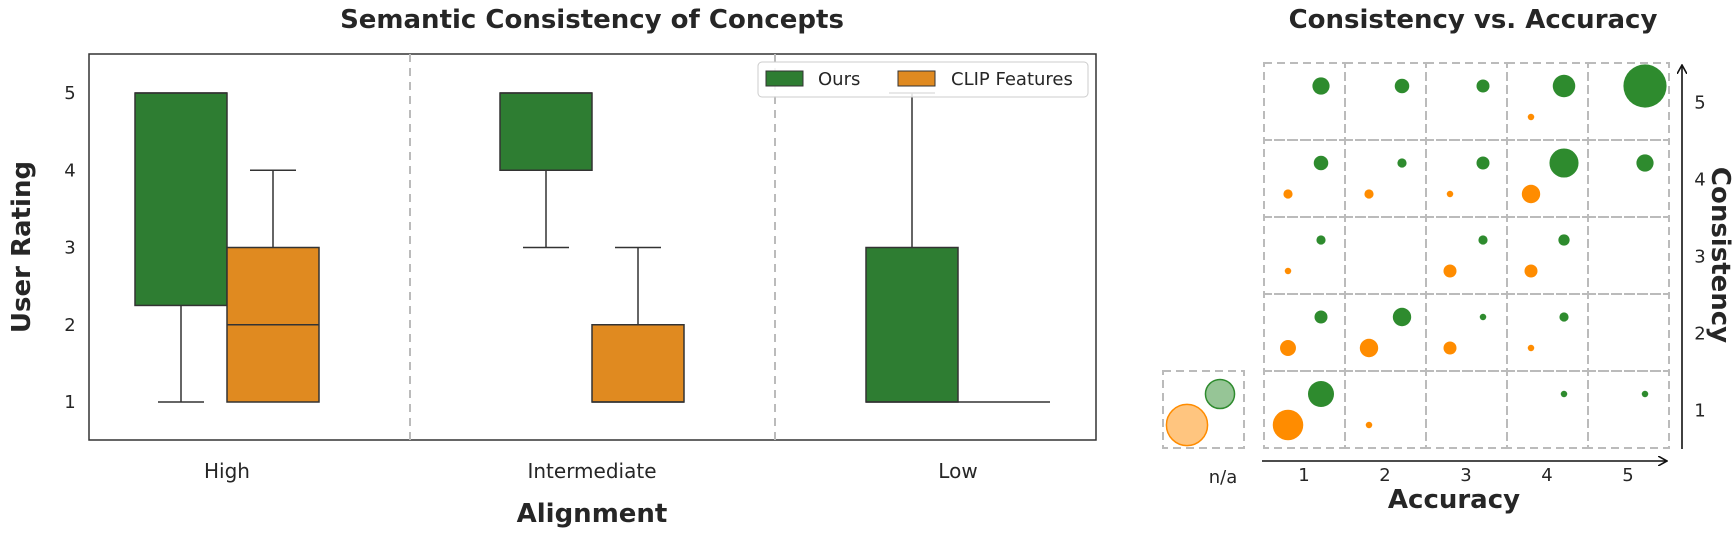 The height and width of the screenshot is (534, 1735). I want to click on x-tick-labels: High Intermediate Low, so click(591, 471).